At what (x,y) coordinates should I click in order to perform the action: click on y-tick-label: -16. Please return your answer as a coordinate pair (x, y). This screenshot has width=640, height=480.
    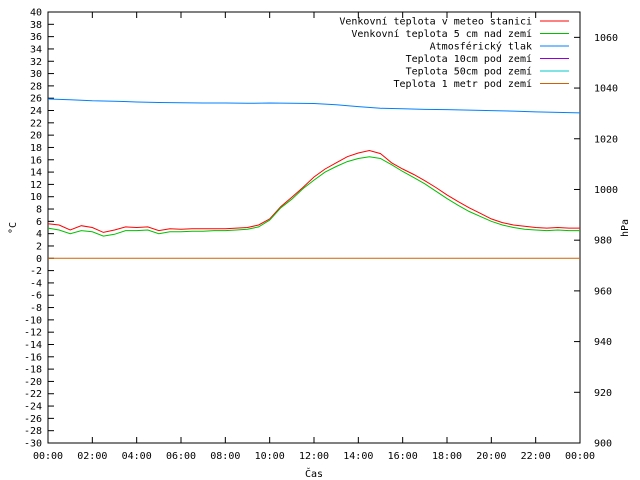
    Looking at the image, I should click on (33, 357).